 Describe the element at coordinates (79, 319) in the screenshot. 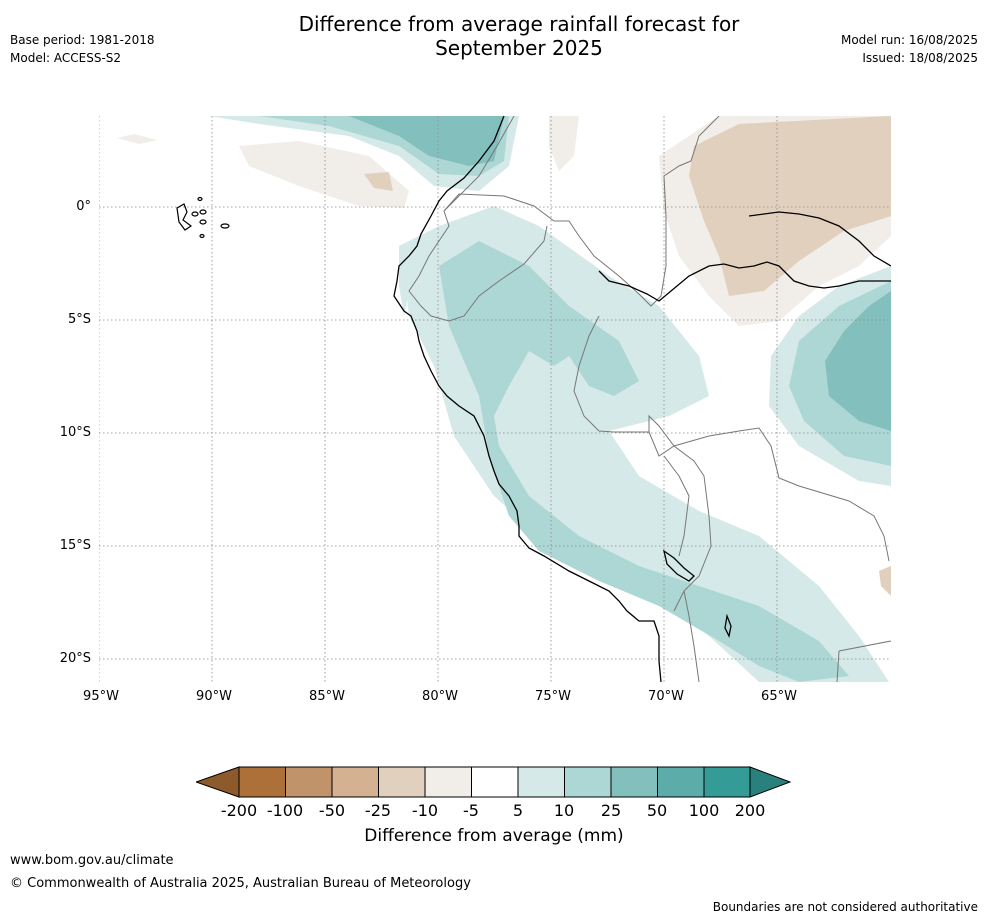

I see `lat-label-5s: 5°S` at that location.